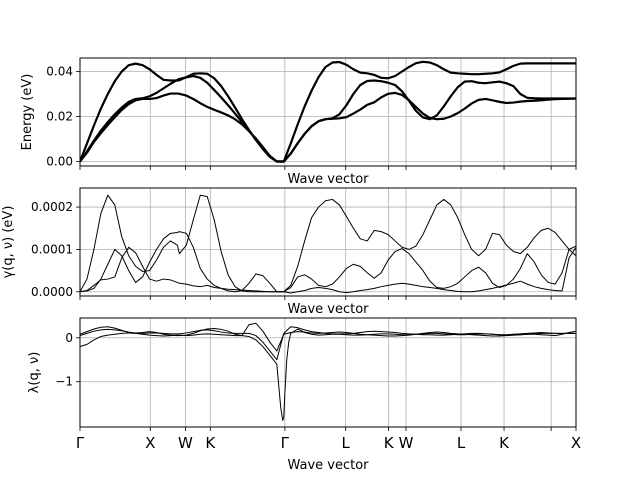 This screenshot has height=480, width=640. Describe the element at coordinates (59, 117) in the screenshot. I see `y-tick-label: 0.02` at that location.